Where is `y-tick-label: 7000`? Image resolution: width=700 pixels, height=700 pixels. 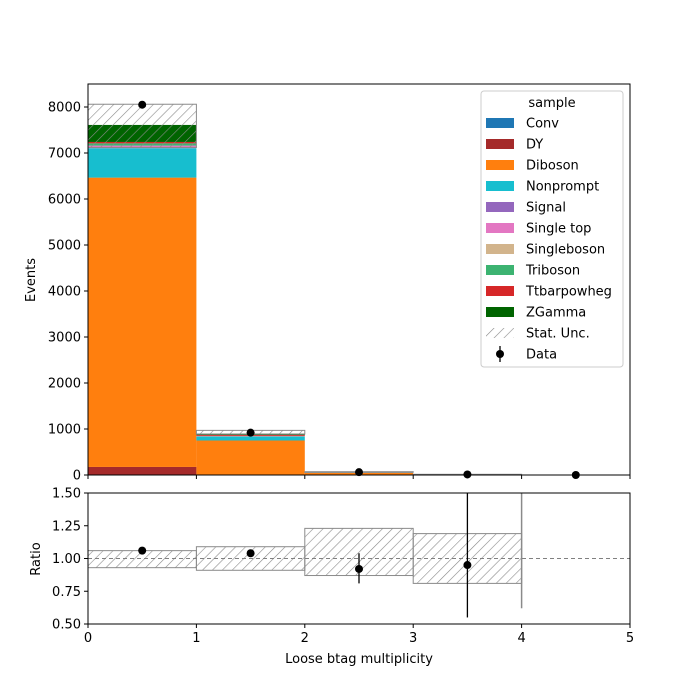
y-tick-label: 7000 is located at coordinates (64, 154).